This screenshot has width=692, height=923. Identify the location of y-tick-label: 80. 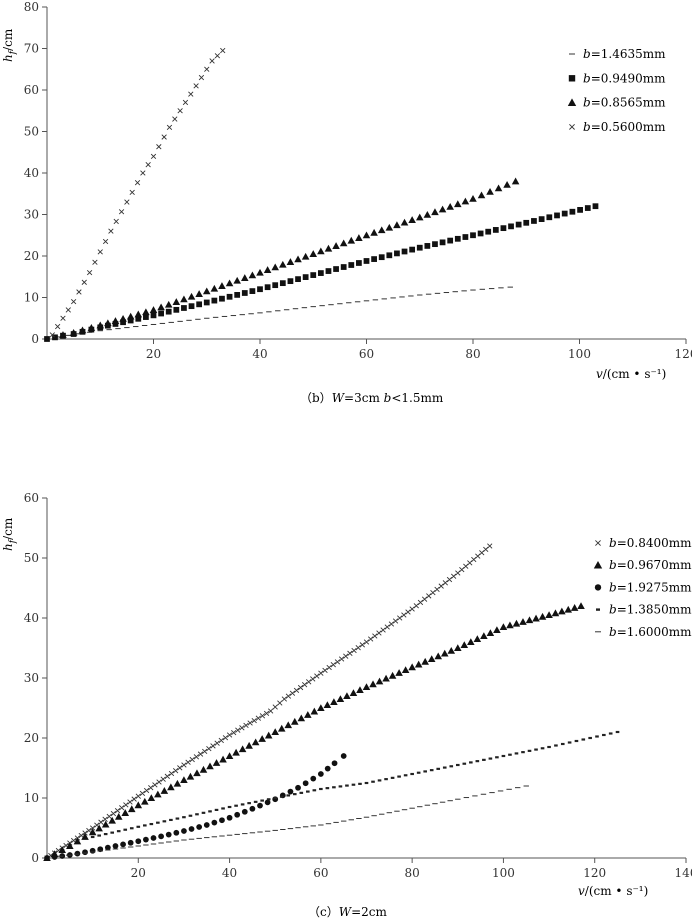
(31, 7).